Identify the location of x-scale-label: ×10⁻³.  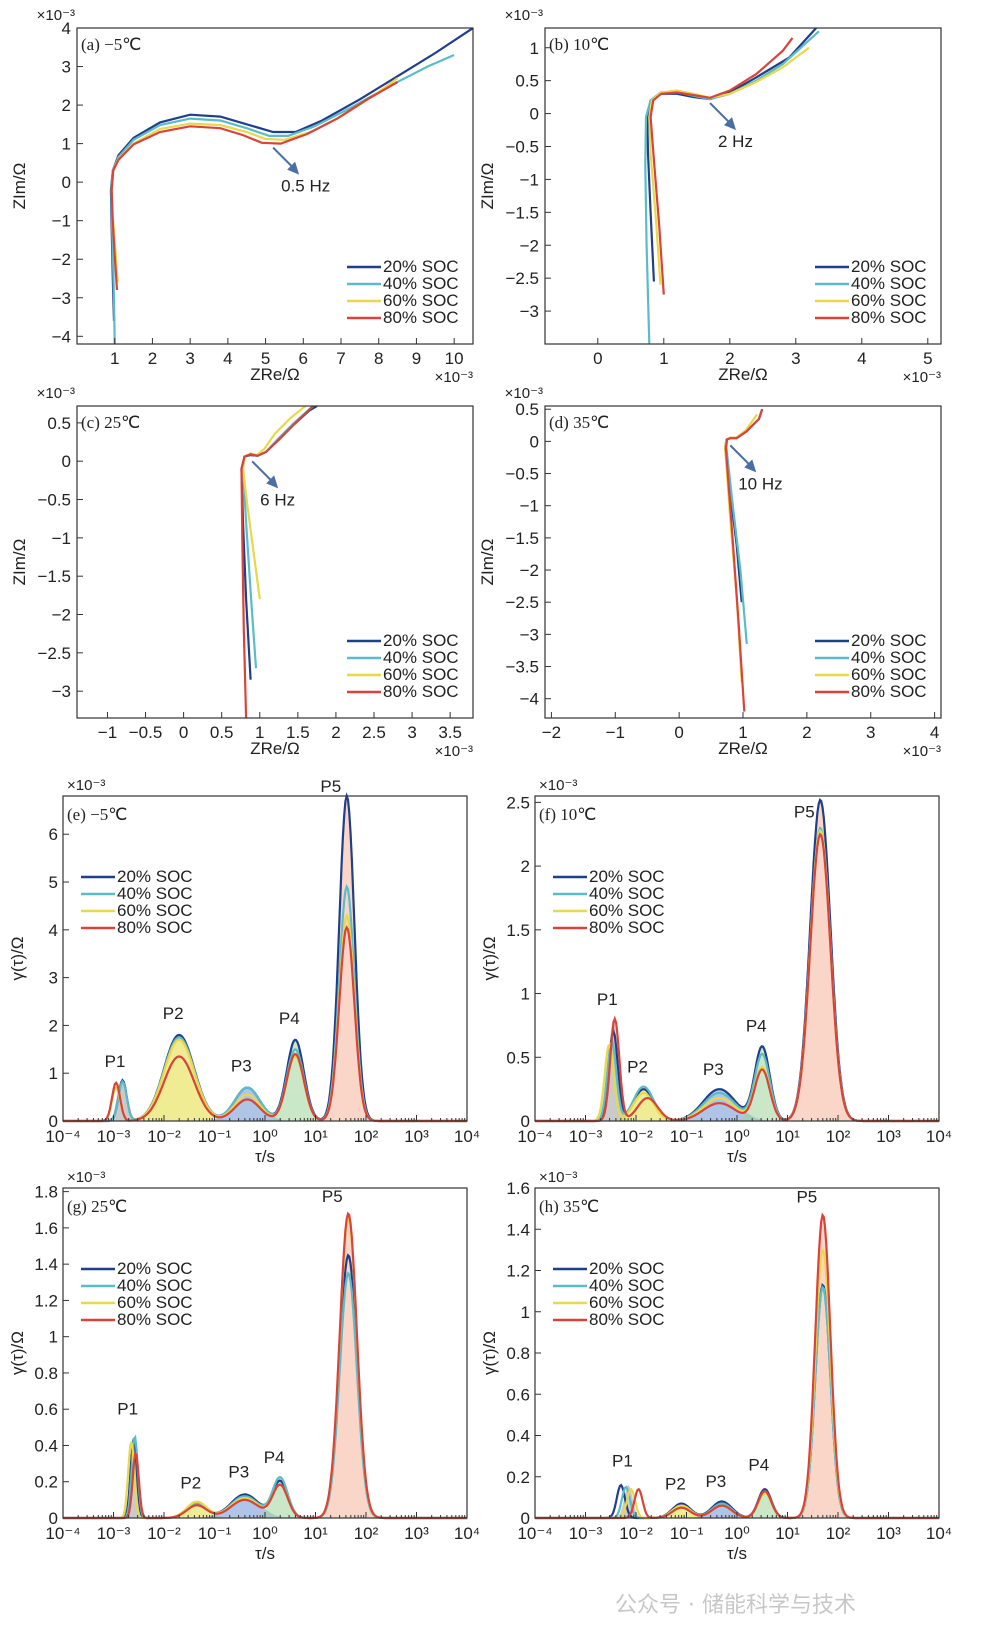
(922, 751).